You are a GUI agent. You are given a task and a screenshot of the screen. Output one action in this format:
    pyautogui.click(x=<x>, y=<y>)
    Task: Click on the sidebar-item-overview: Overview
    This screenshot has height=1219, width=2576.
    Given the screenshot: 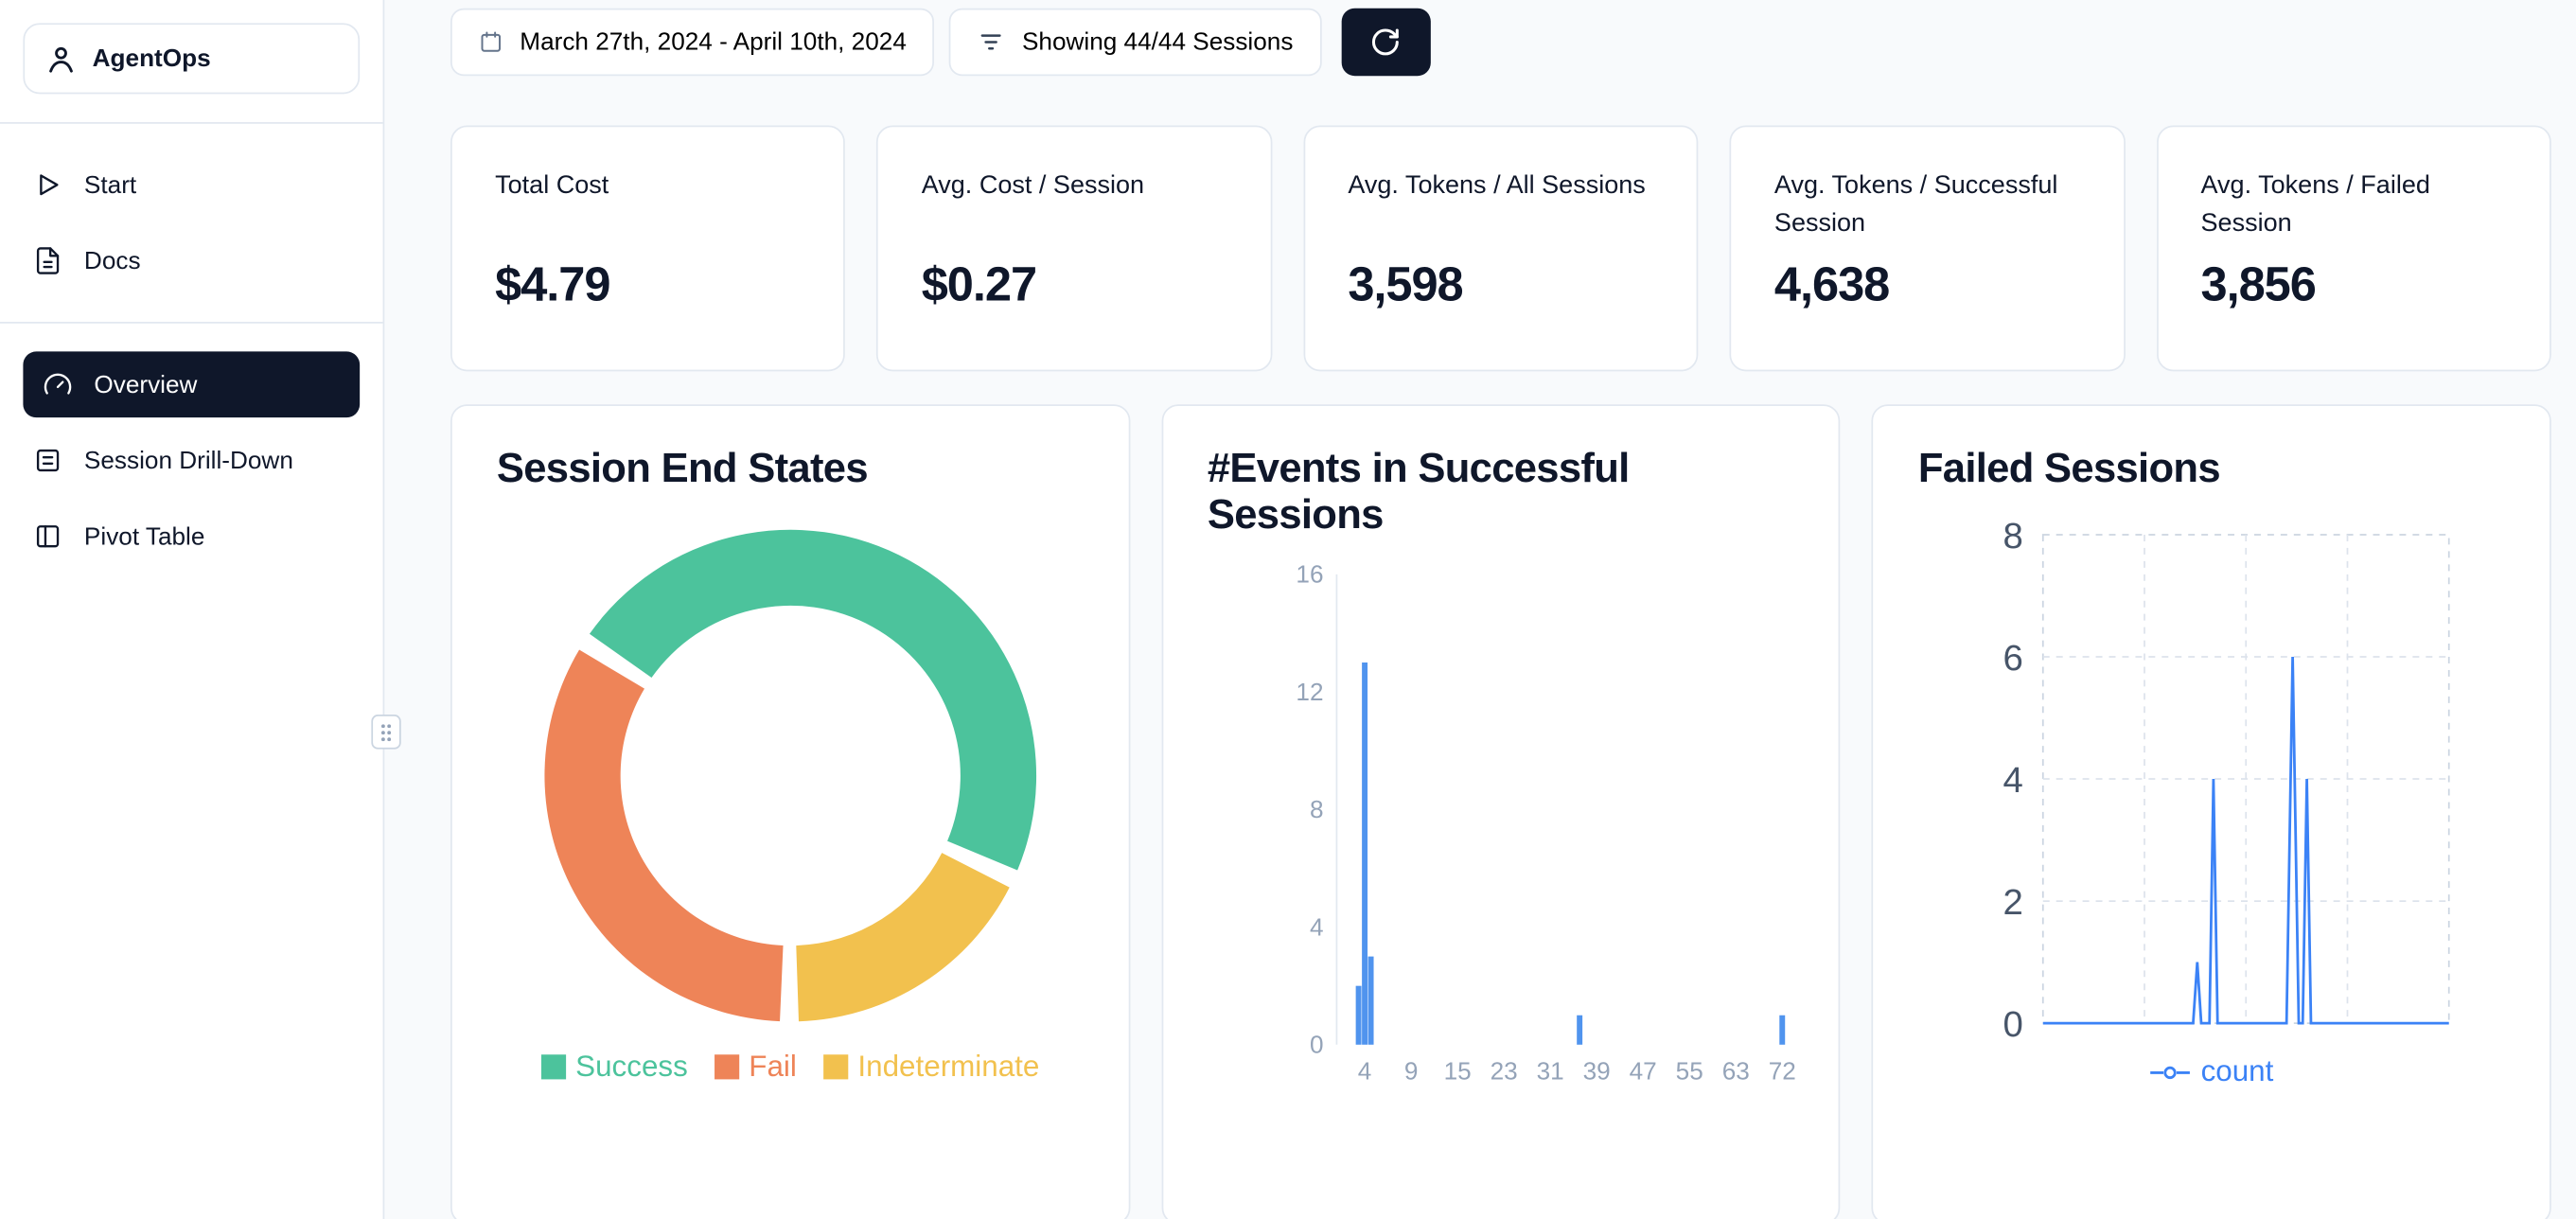 What is the action you would take?
    pyautogui.click(x=192, y=384)
    